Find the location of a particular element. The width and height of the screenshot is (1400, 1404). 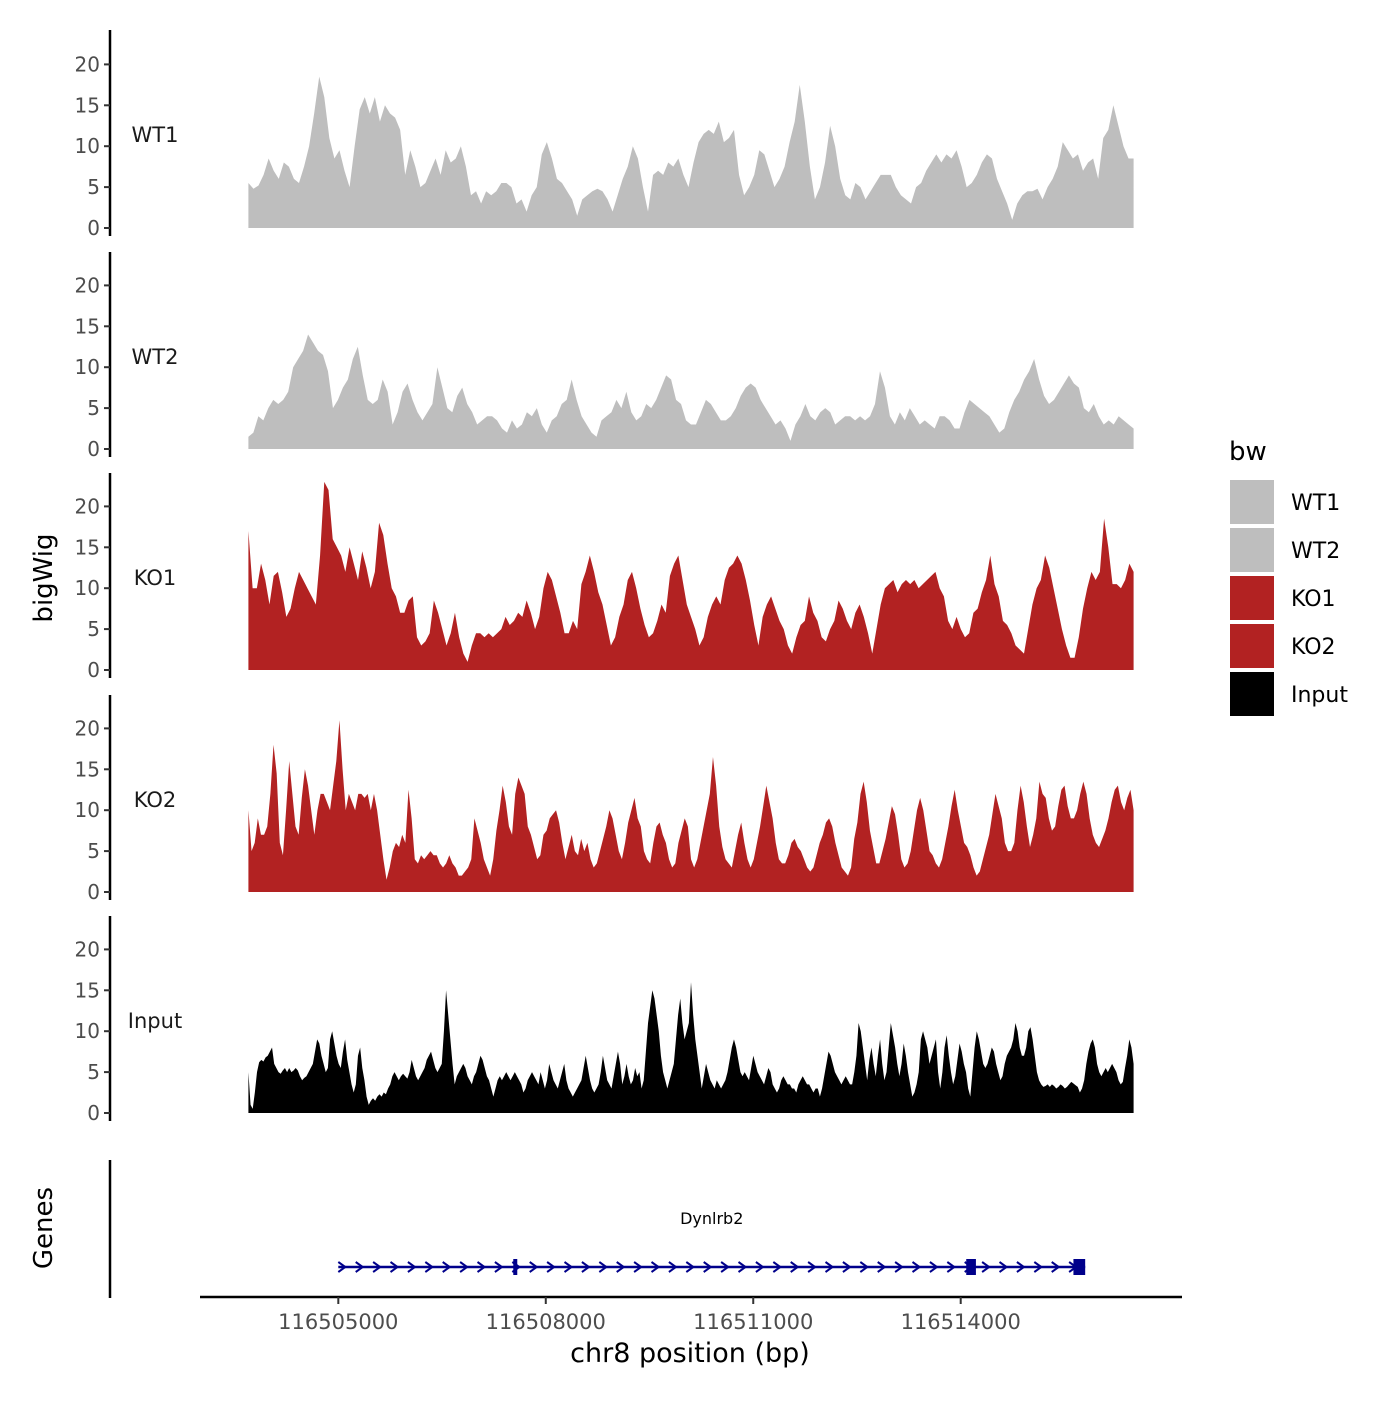

legend-label: KO2 is located at coordinates (1313, 647).